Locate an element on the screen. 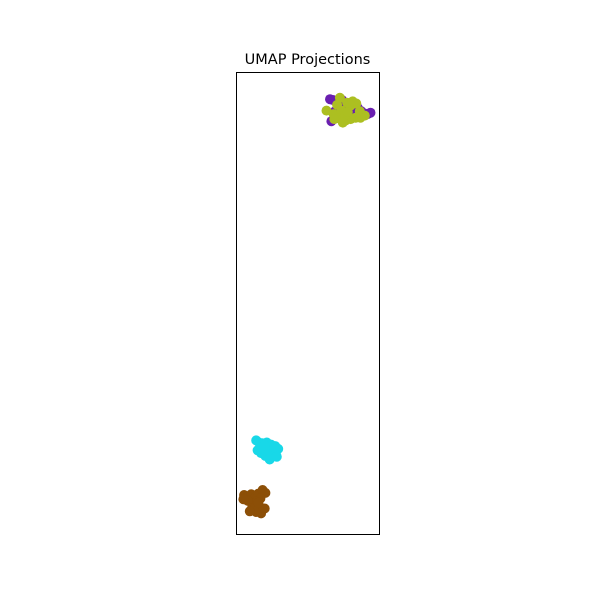 The width and height of the screenshot is (600, 600). chart-title: UMAP Projections is located at coordinates (308, 60).